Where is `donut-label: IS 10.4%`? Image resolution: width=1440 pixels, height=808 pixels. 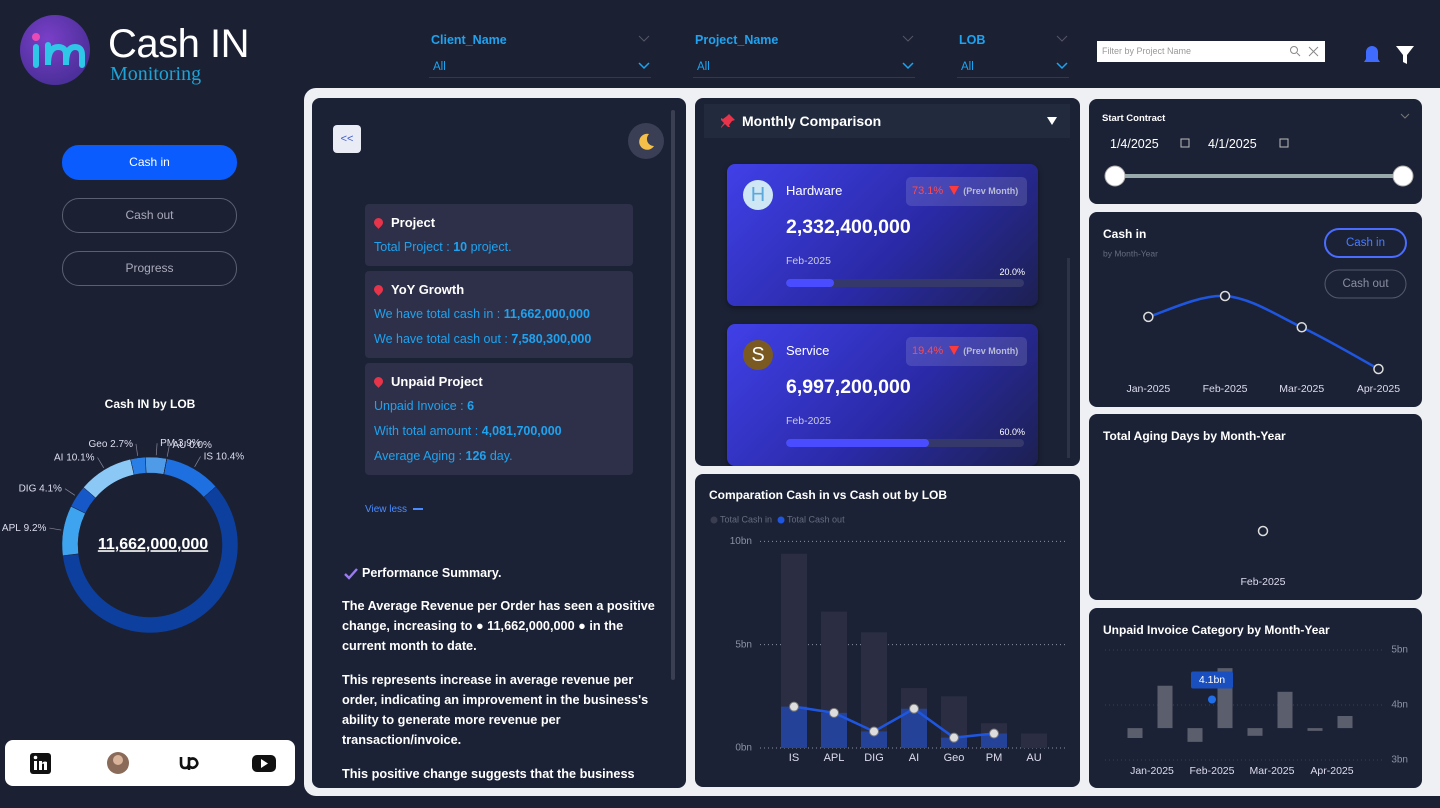 donut-label: IS 10.4% is located at coordinates (224, 456).